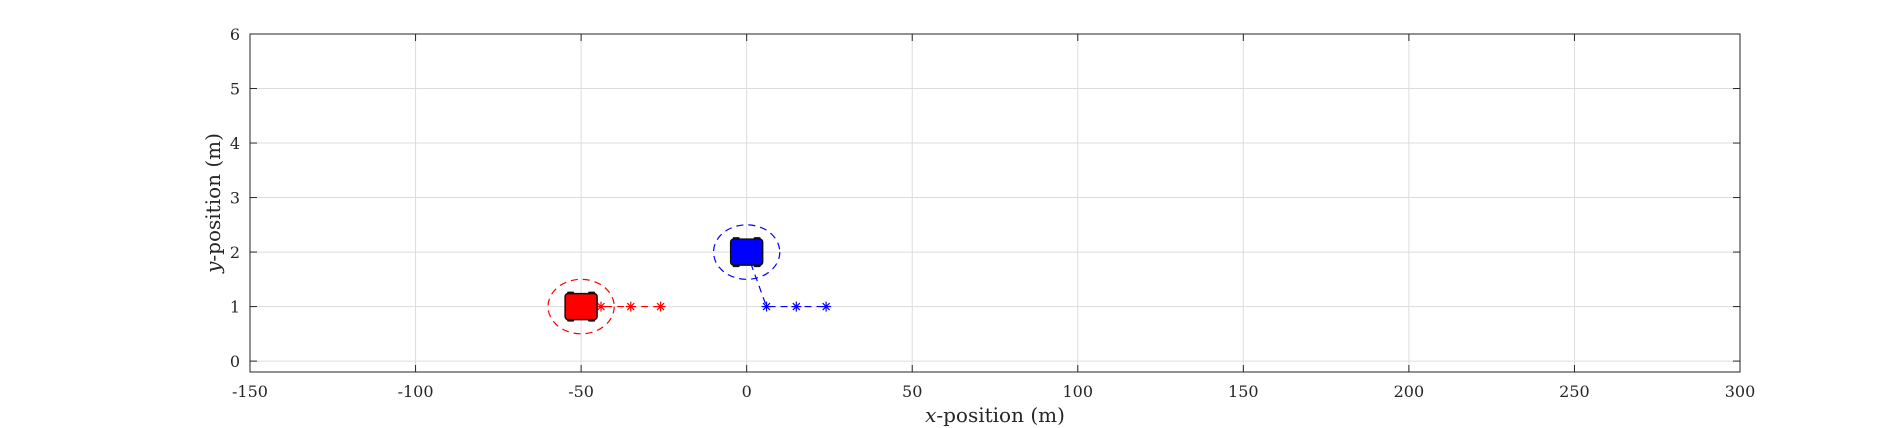 This screenshot has width=1902, height=428. What do you see at coordinates (912, 391) in the screenshot?
I see `x-tick-label: 50` at bounding box center [912, 391].